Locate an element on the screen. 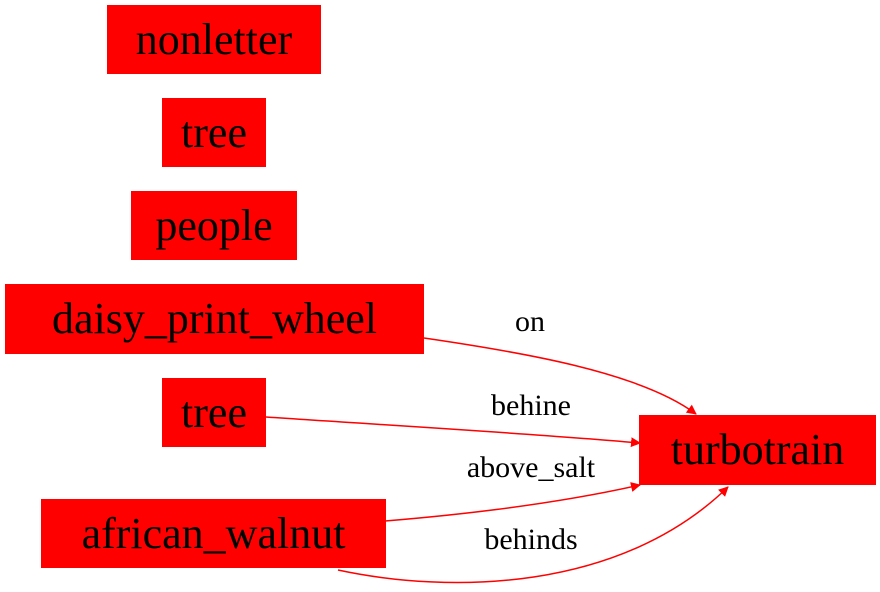 The width and height of the screenshot is (880, 592). edge-label-behinds: behinds is located at coordinates (531, 539).